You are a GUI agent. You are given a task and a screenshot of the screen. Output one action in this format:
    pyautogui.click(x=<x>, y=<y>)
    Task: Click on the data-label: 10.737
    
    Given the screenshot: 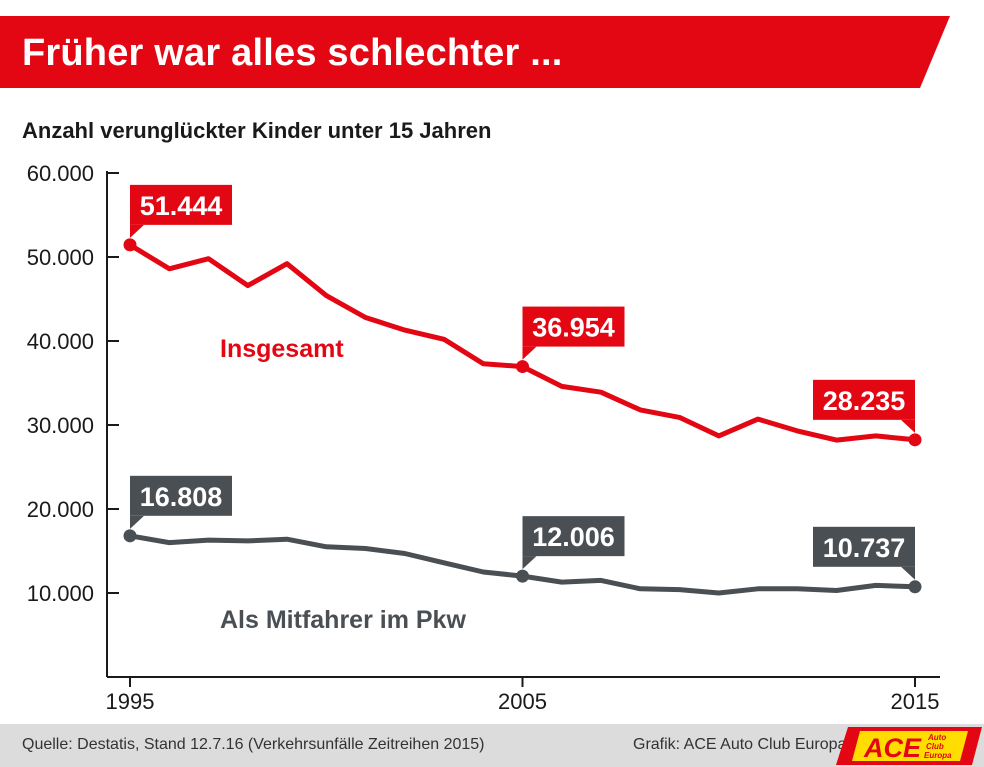 What is the action you would take?
    pyautogui.click(x=864, y=548)
    